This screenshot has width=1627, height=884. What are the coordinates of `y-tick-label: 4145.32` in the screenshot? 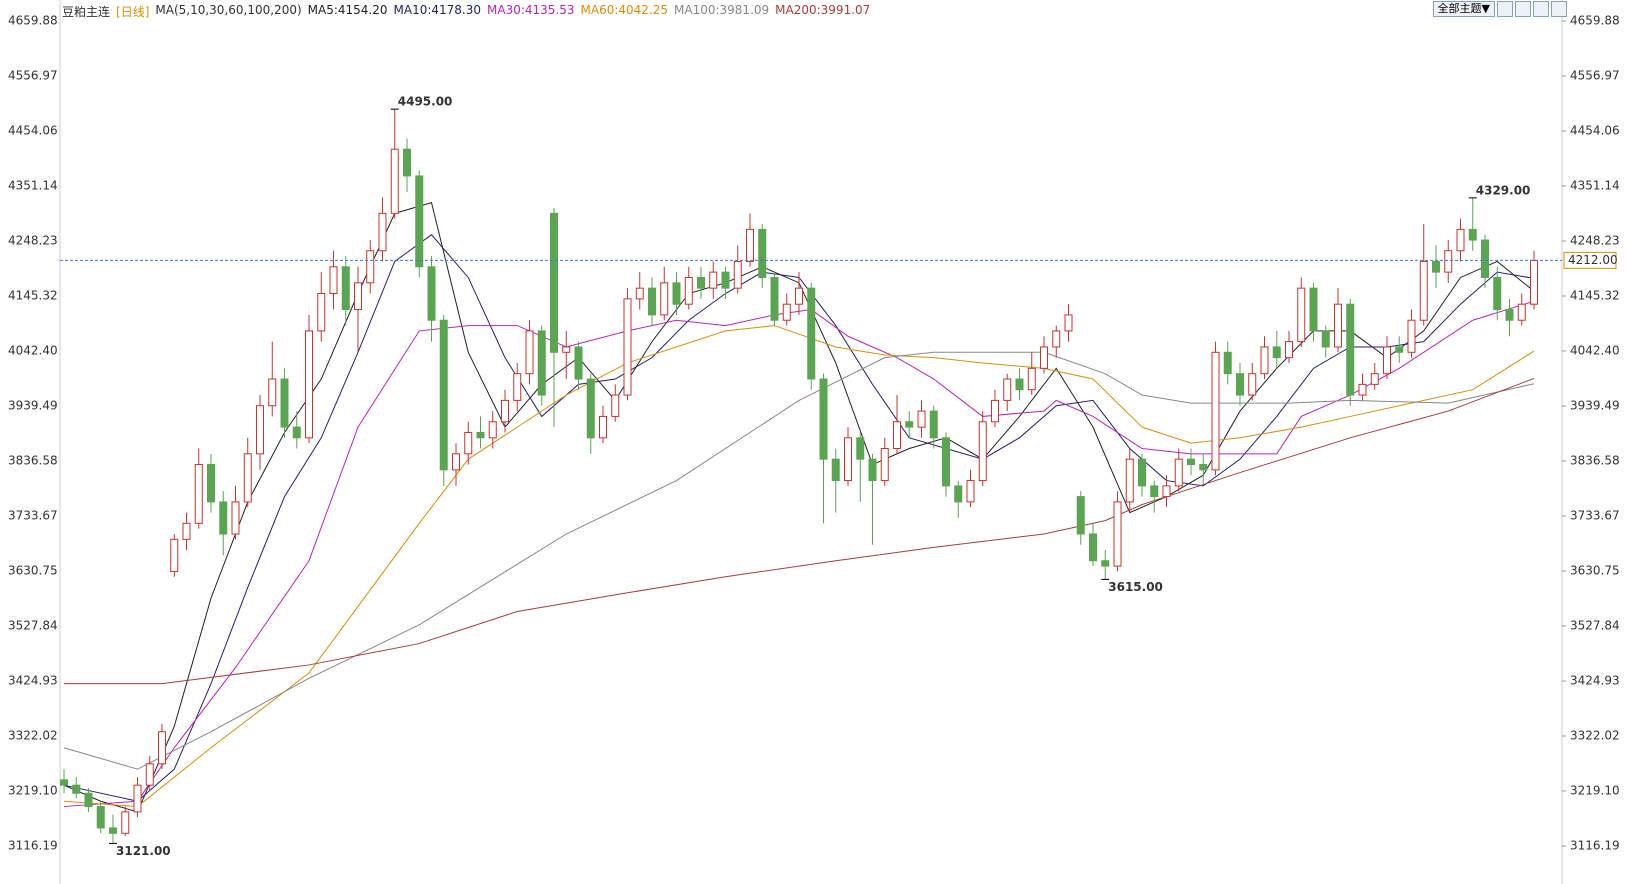 It's located at (1595, 296).